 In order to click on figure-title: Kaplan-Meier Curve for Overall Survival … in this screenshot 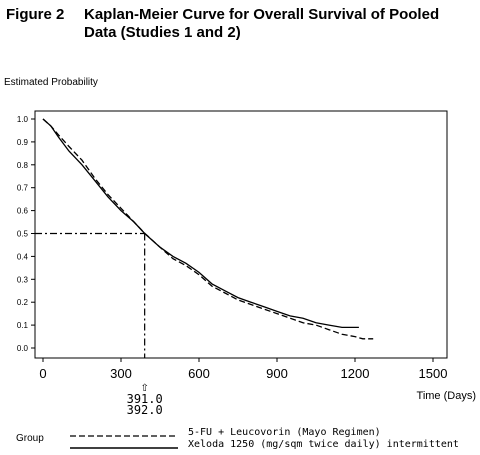, I will do `click(262, 23)`.